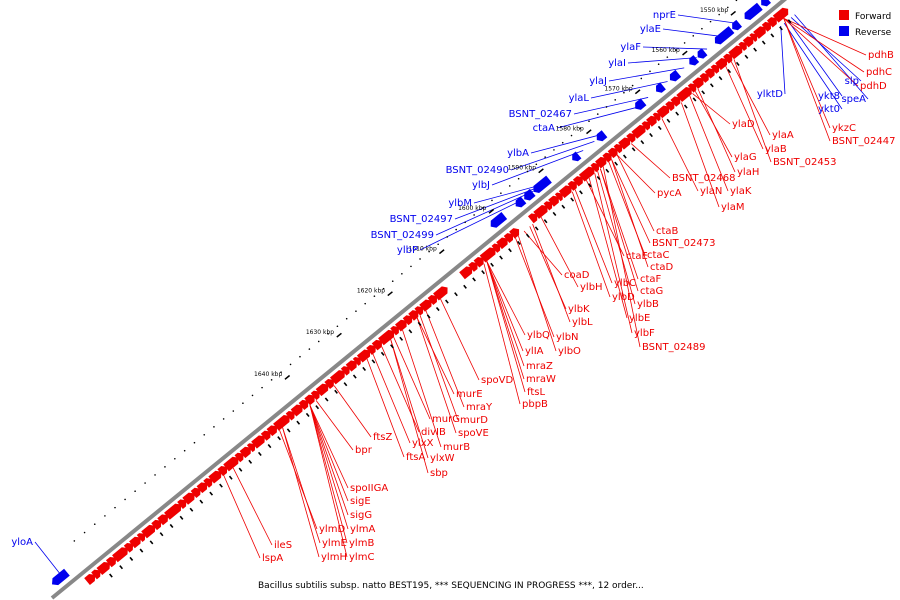  I want to click on gene-label: ylbK, so click(579, 309).